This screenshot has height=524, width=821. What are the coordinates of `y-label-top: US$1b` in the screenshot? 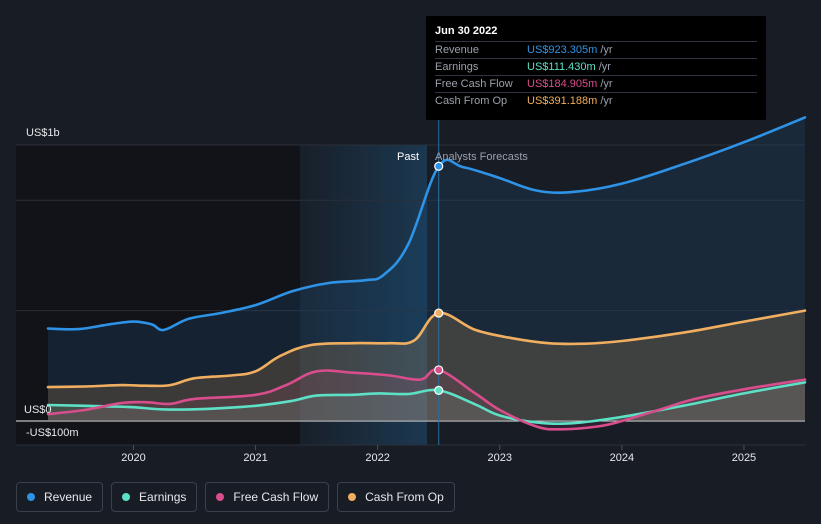 It's located at (43, 133).